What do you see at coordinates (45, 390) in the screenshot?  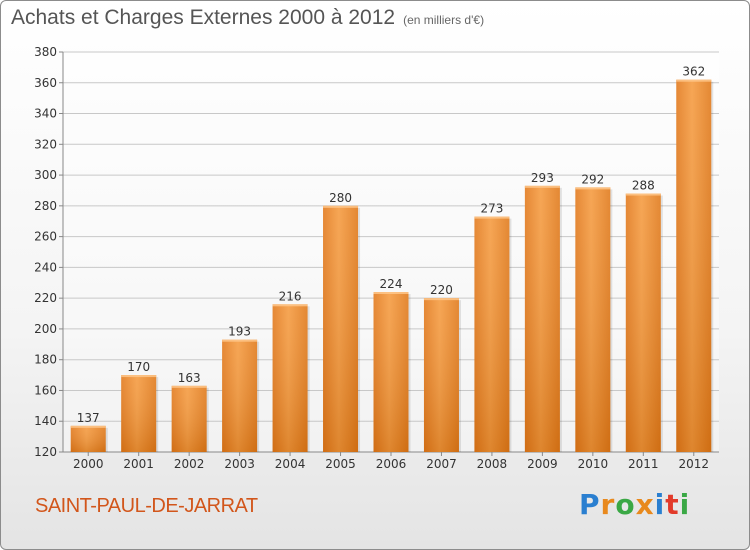 I see `y-tick-label-160: 160` at bounding box center [45, 390].